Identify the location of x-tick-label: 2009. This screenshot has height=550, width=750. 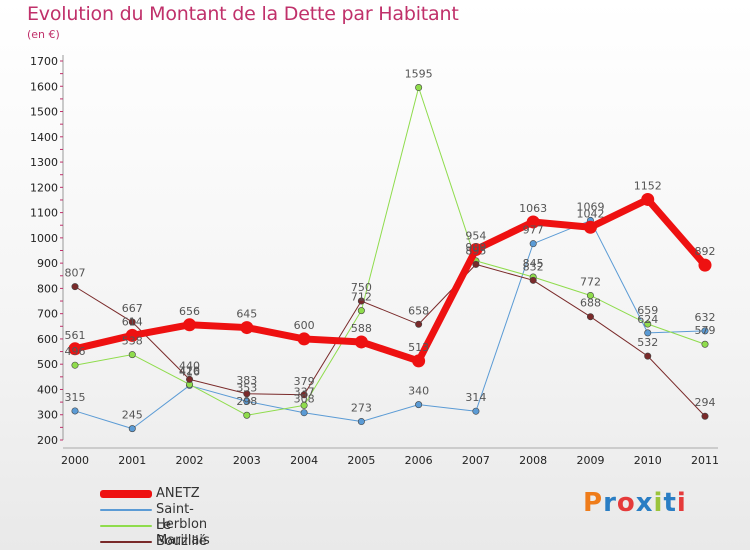
(590, 460).